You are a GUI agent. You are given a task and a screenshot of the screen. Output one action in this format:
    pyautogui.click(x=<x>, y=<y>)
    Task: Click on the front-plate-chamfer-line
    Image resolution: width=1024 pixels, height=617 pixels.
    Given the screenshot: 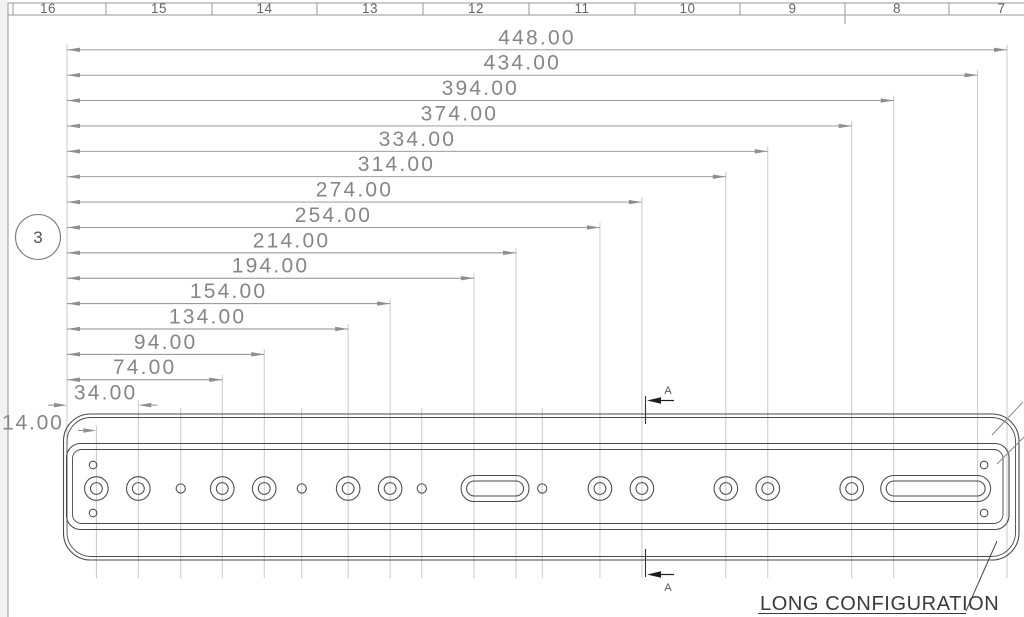 What is the action you would take?
    pyautogui.click(x=538, y=486)
    